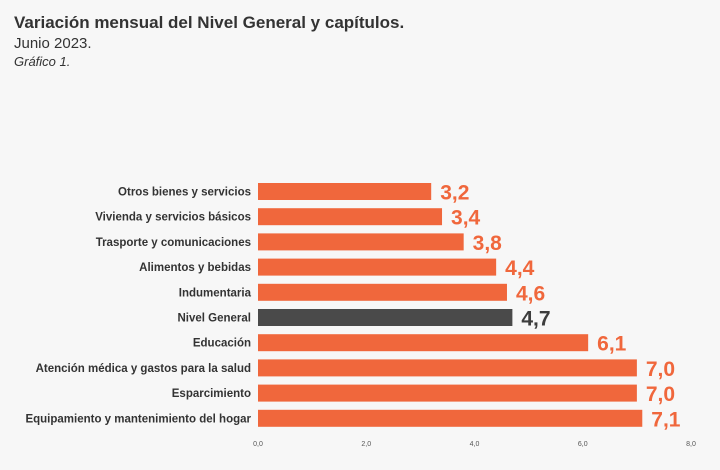 The width and height of the screenshot is (720, 470). I want to click on value-label: 3,2, so click(454, 193).